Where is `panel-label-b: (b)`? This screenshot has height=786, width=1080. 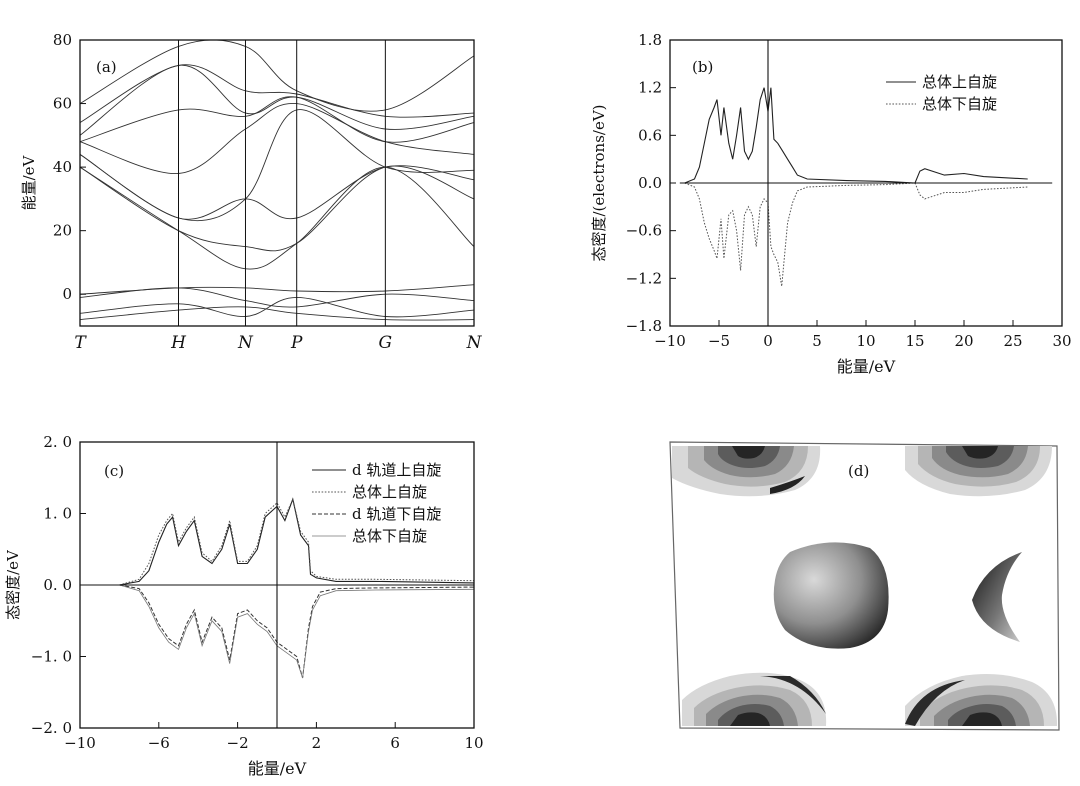
panel-label-b: (b) is located at coordinates (702, 67).